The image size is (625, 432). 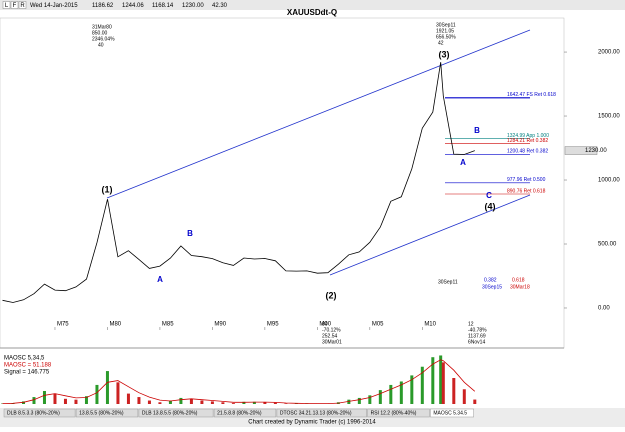 I want to click on annotation: (3), so click(x=444, y=54).